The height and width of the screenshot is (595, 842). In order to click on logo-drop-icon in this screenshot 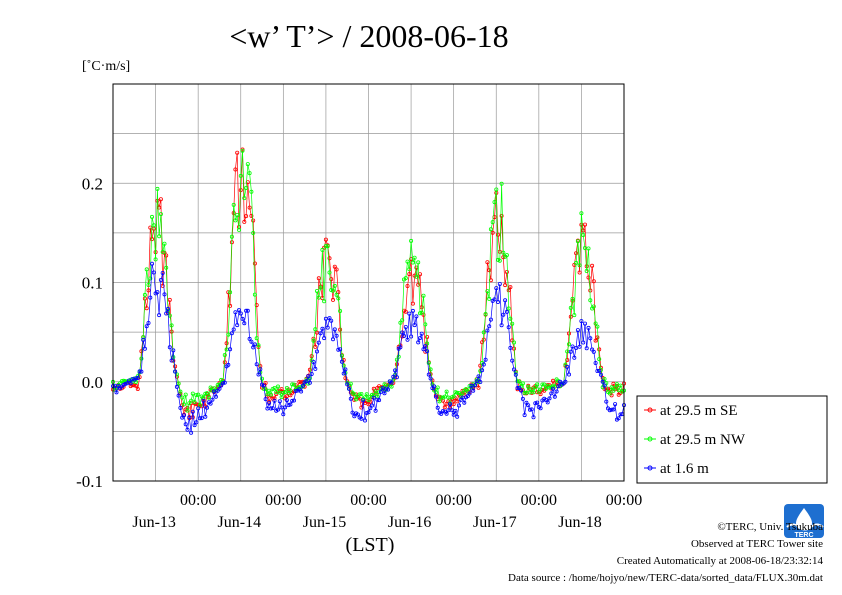, I will do `click(804, 519)`.